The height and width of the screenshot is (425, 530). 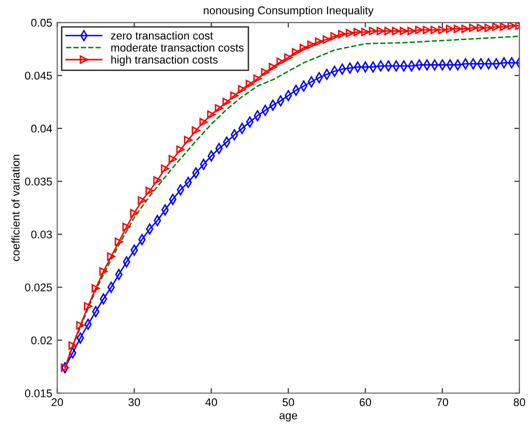 I want to click on y-tick-label: 0.035, so click(x=38, y=182).